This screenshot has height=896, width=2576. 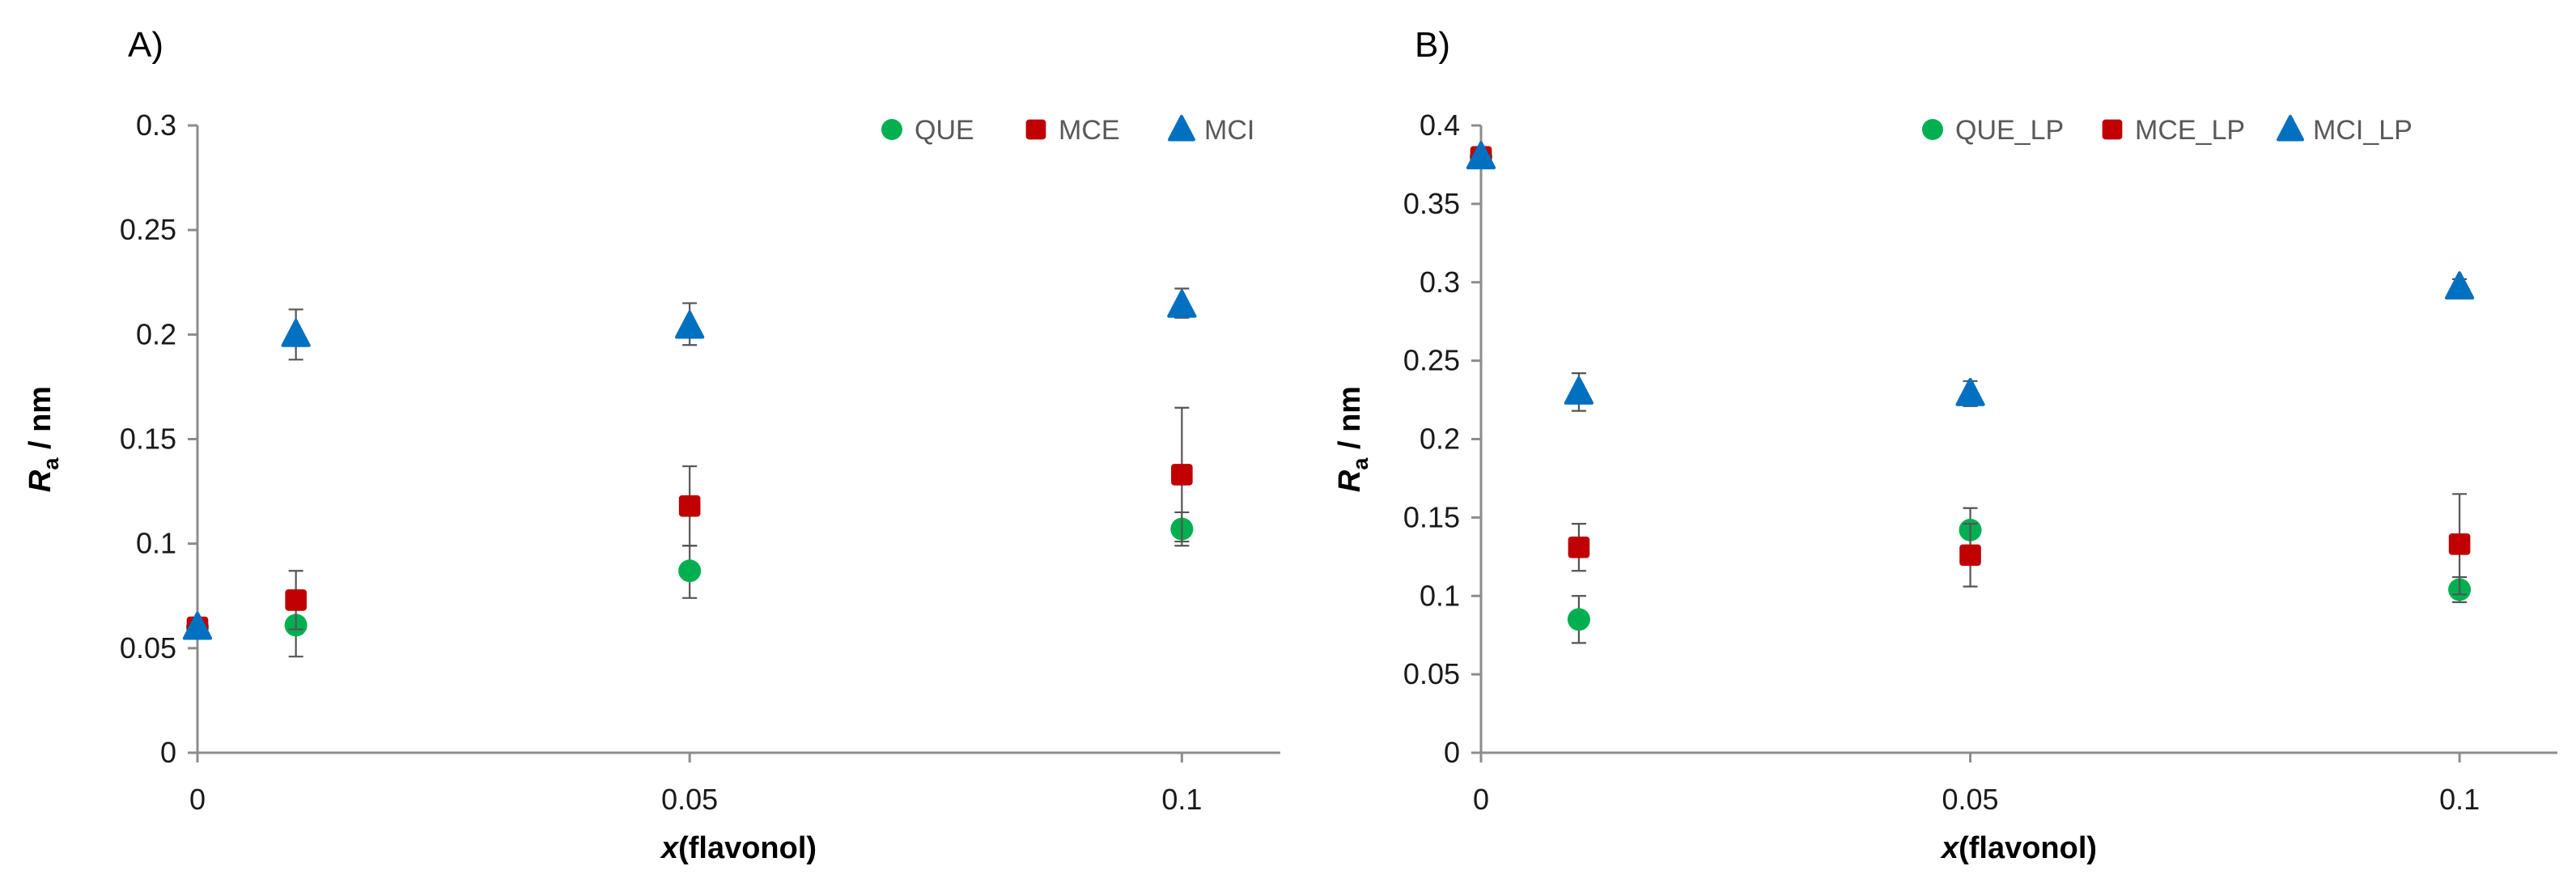 What do you see at coordinates (2363, 130) in the screenshot?
I see `legend-label-mci-lp: MCI_LP` at bounding box center [2363, 130].